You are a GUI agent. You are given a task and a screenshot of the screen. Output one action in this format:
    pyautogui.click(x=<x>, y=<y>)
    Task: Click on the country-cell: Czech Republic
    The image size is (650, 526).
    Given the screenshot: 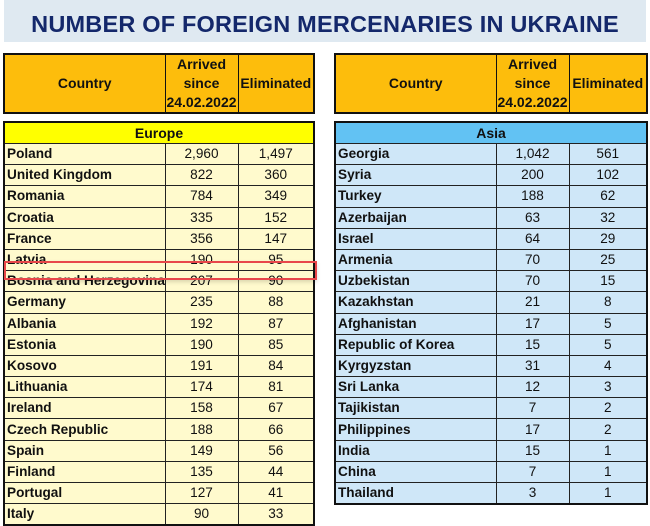 What is the action you would take?
    pyautogui.click(x=84, y=429)
    